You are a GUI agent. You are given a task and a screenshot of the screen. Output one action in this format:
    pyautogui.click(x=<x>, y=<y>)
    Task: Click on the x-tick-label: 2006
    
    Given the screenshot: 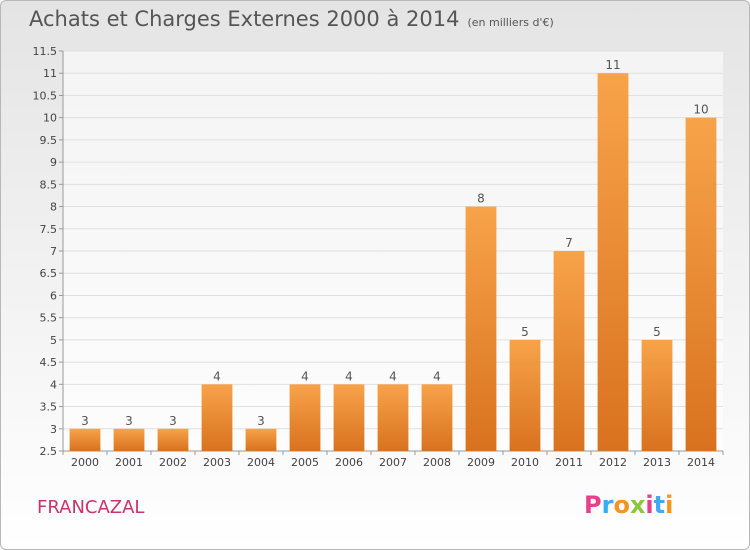 What is the action you would take?
    pyautogui.click(x=349, y=462)
    